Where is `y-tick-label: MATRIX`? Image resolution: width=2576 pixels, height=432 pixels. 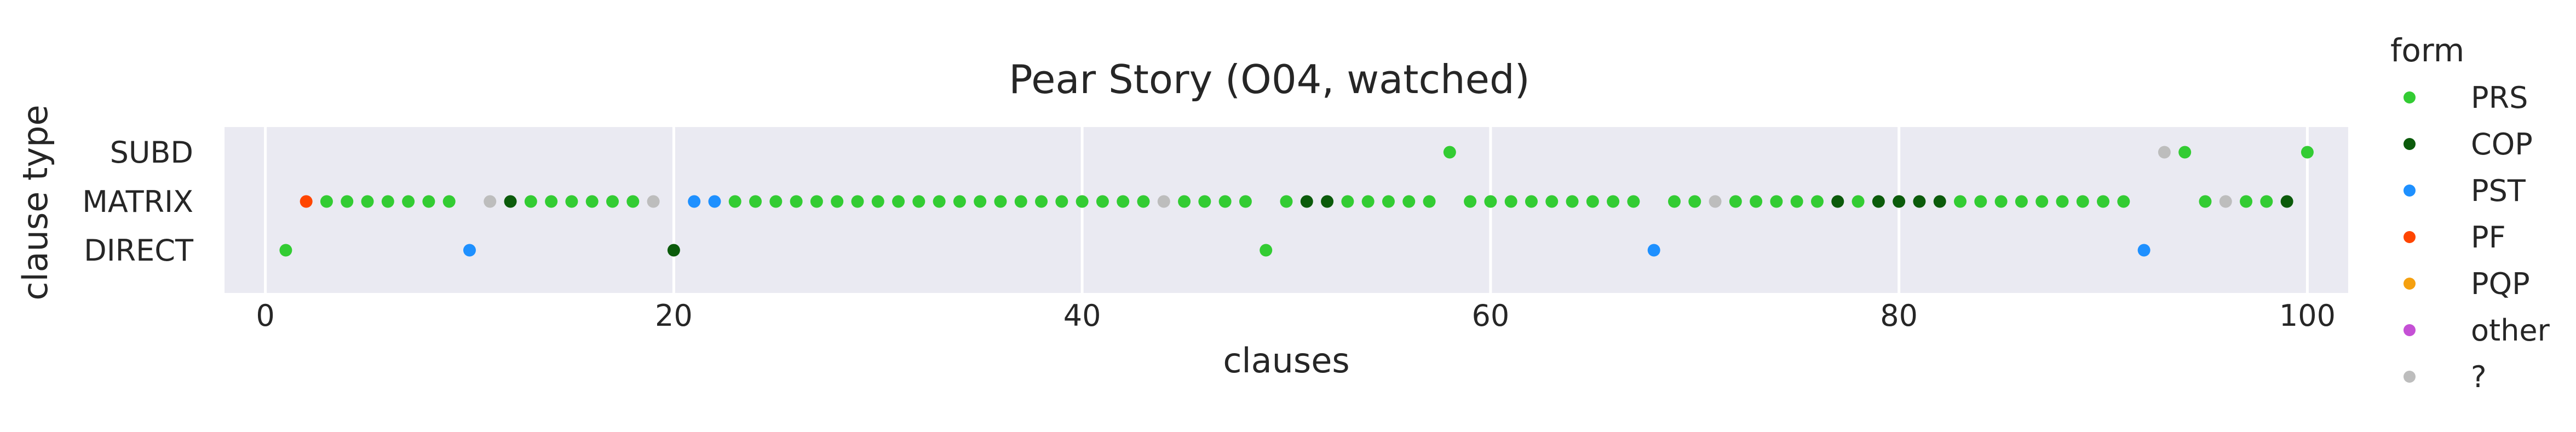
y-tick-label: MATRIX is located at coordinates (137, 202).